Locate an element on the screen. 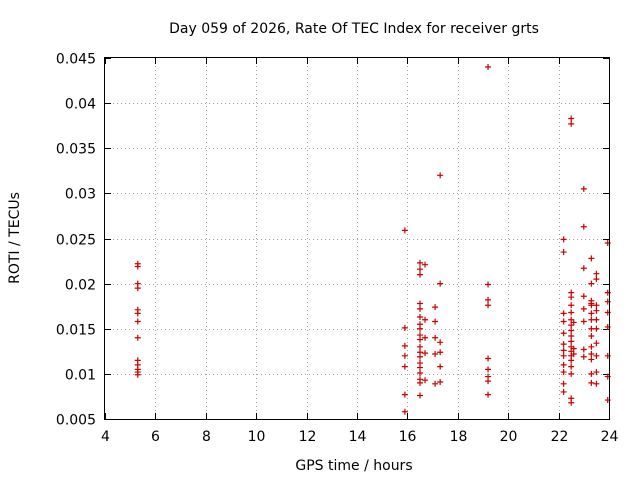  x-tick-label: 22 is located at coordinates (560, 437).